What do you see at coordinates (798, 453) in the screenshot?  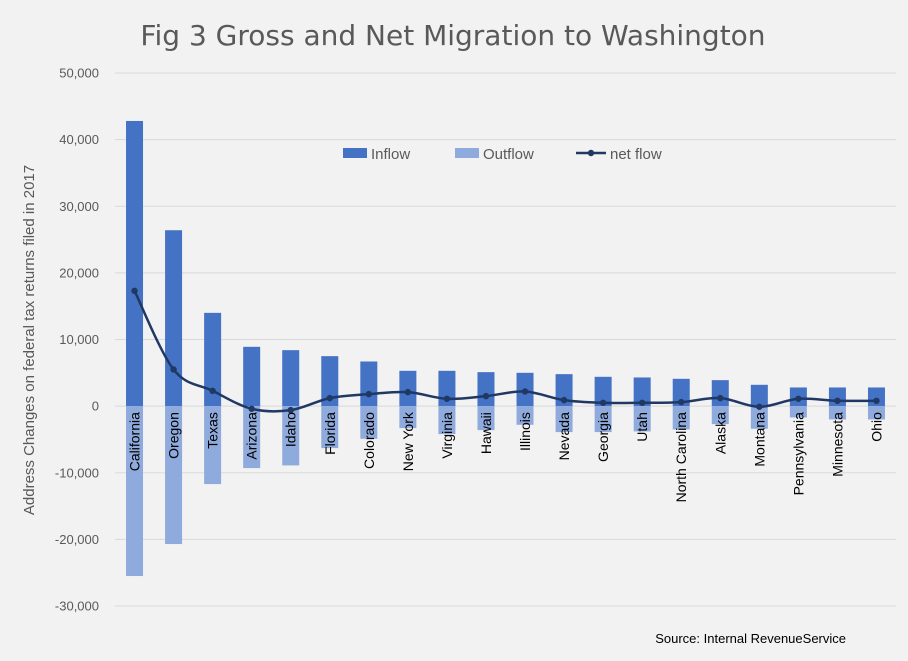 I see `category-label: Pennsylvania` at bounding box center [798, 453].